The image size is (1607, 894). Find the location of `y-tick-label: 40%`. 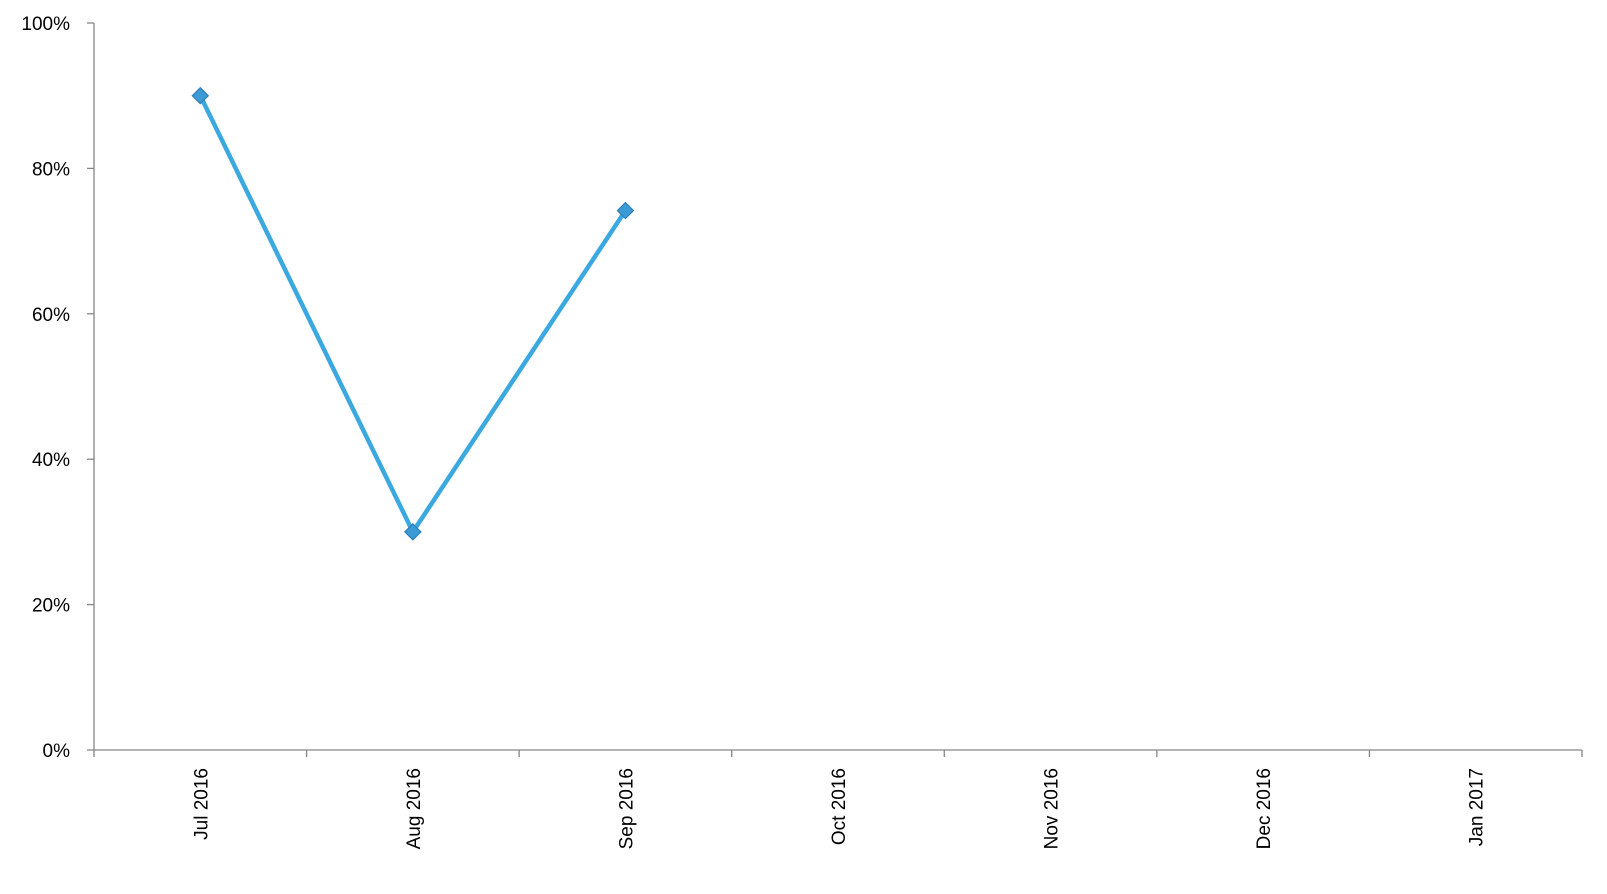

y-tick-label: 40% is located at coordinates (51, 460).